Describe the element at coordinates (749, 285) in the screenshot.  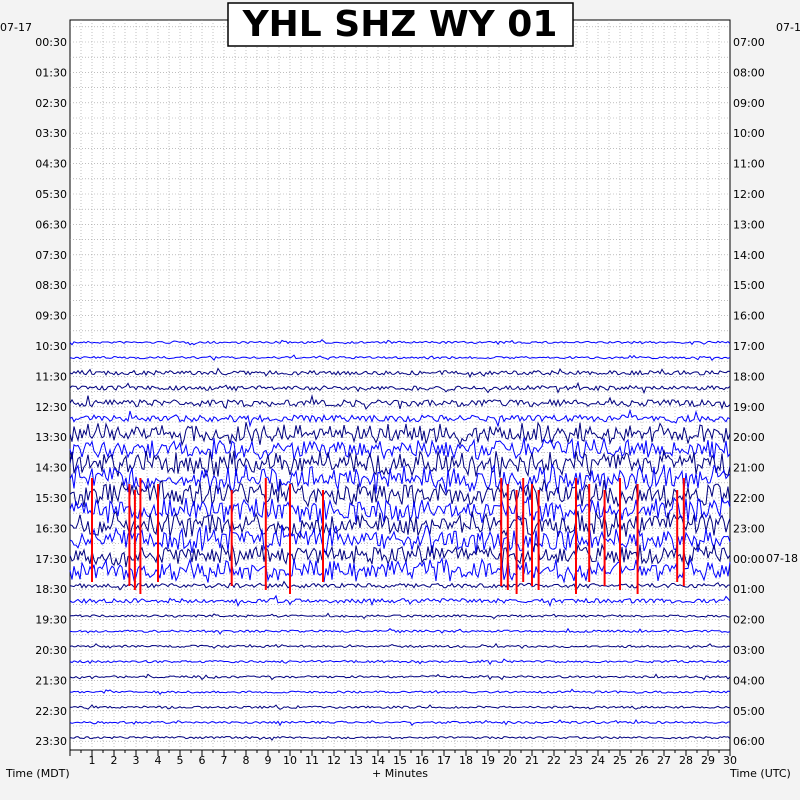
I see `right-time-label: 15:00` at that location.